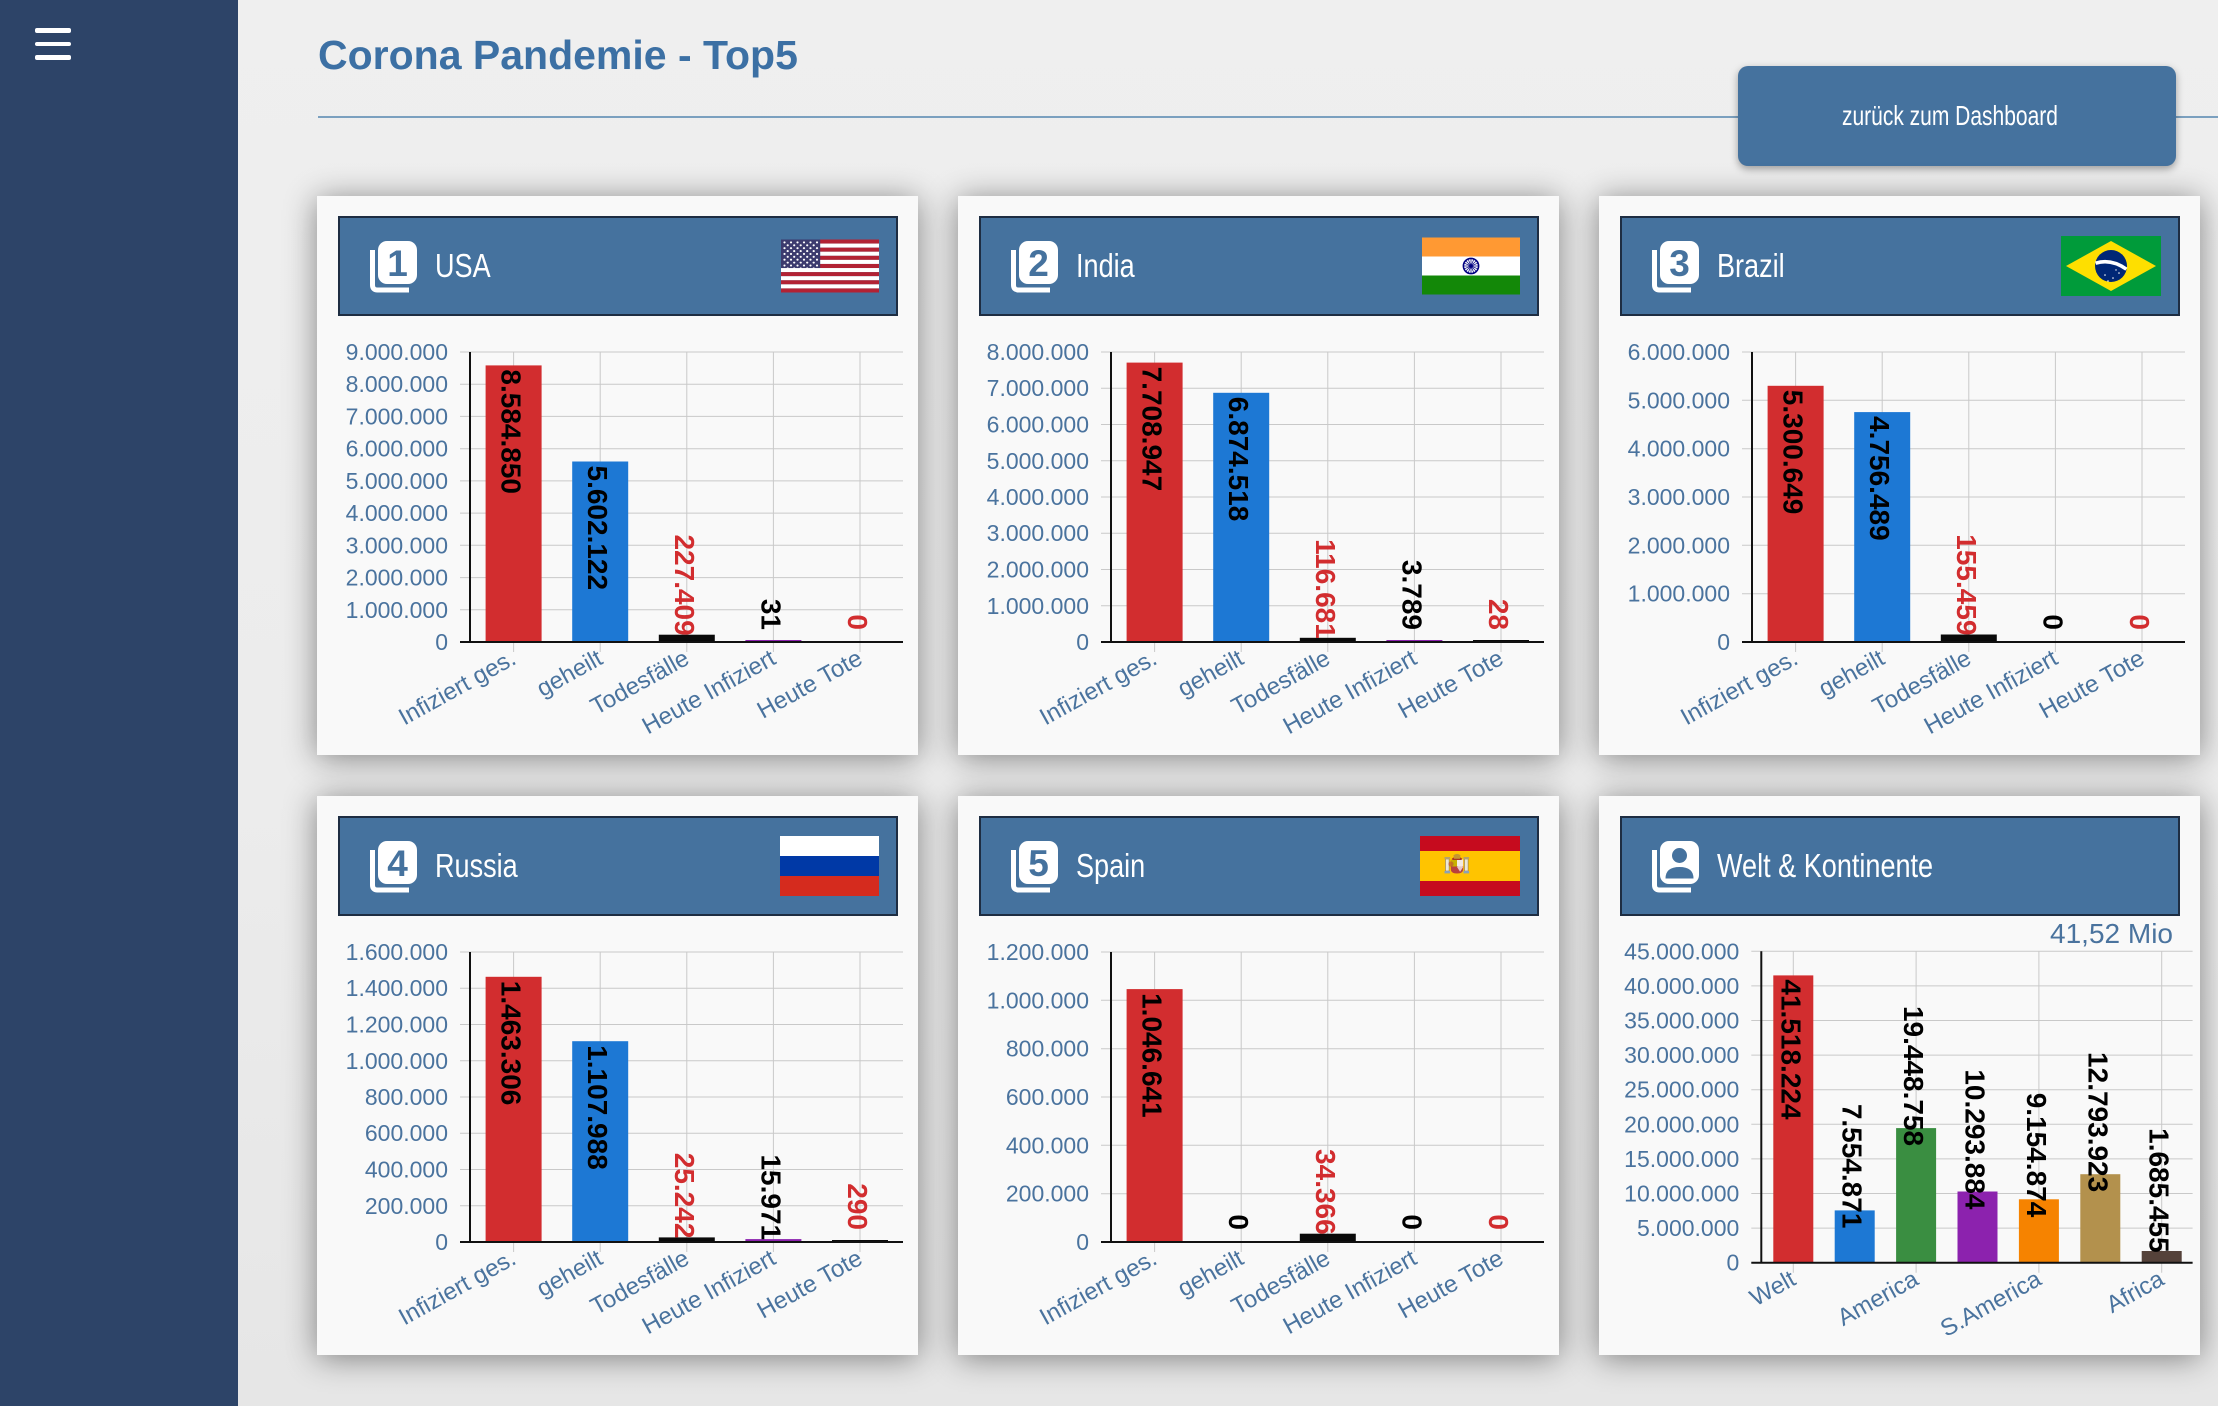  I want to click on svg-text: 1.463.306, so click(511, 1043).